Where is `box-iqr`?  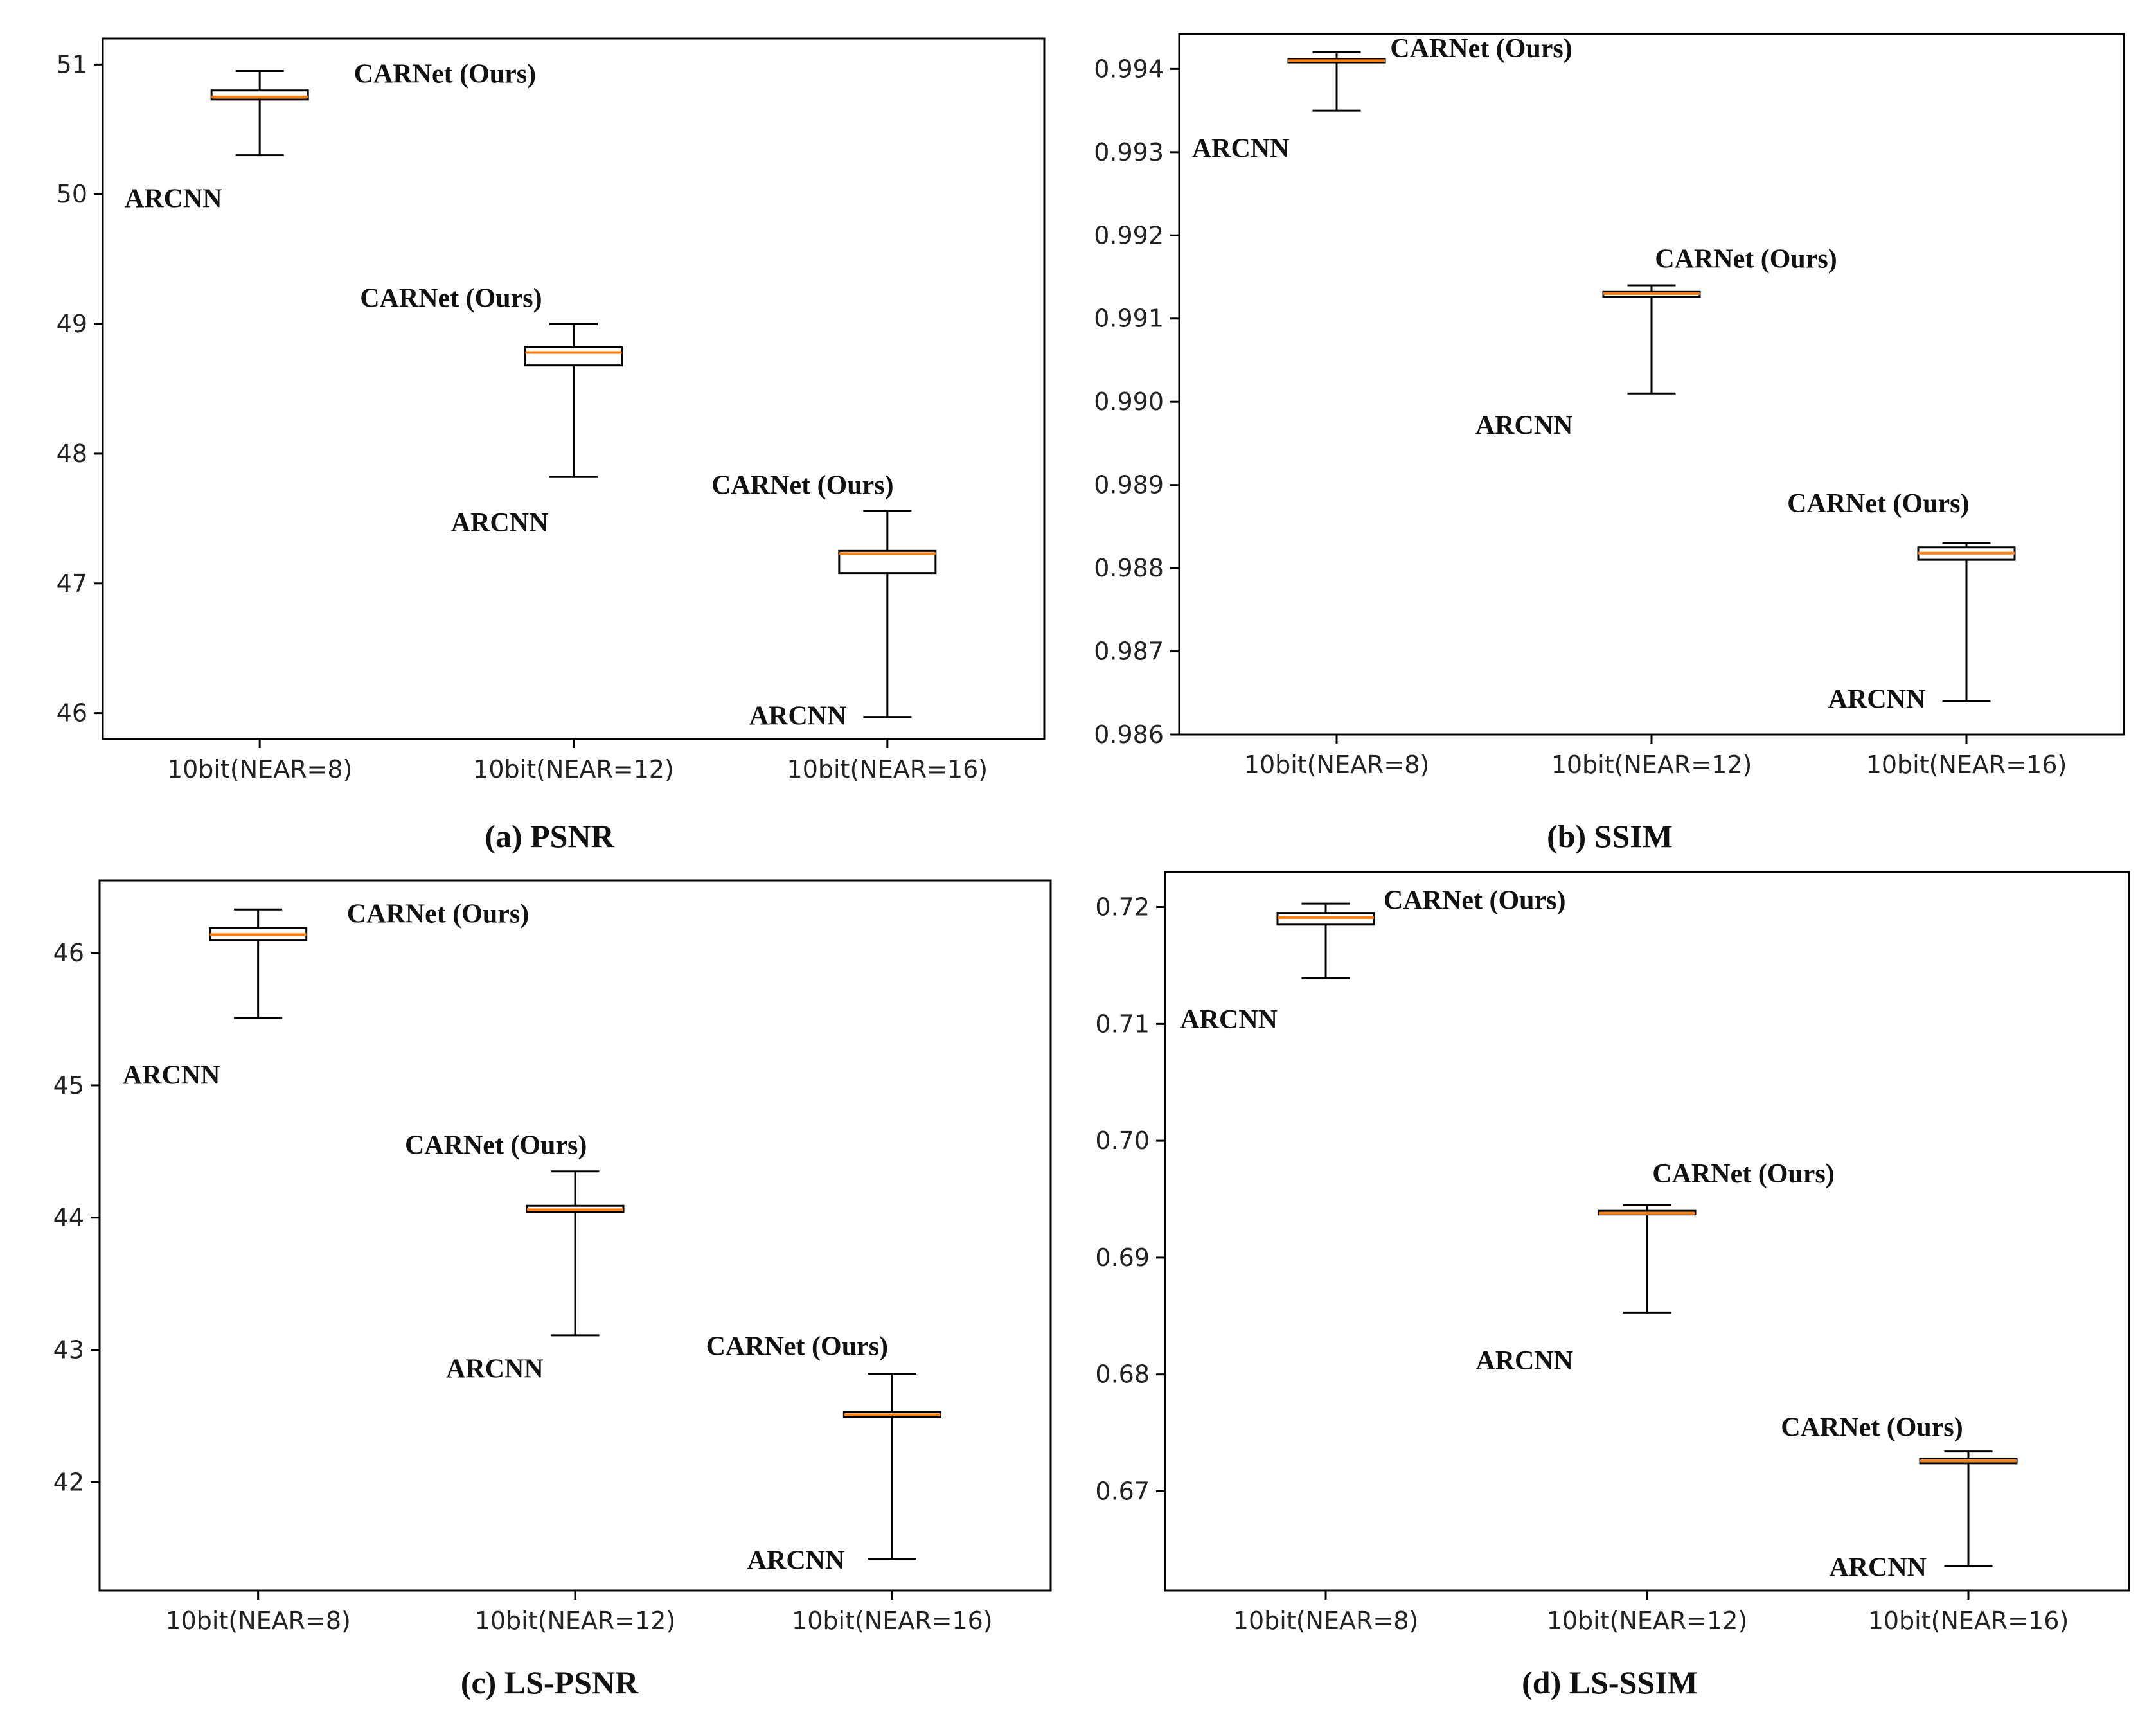
box-iqr is located at coordinates (573, 356).